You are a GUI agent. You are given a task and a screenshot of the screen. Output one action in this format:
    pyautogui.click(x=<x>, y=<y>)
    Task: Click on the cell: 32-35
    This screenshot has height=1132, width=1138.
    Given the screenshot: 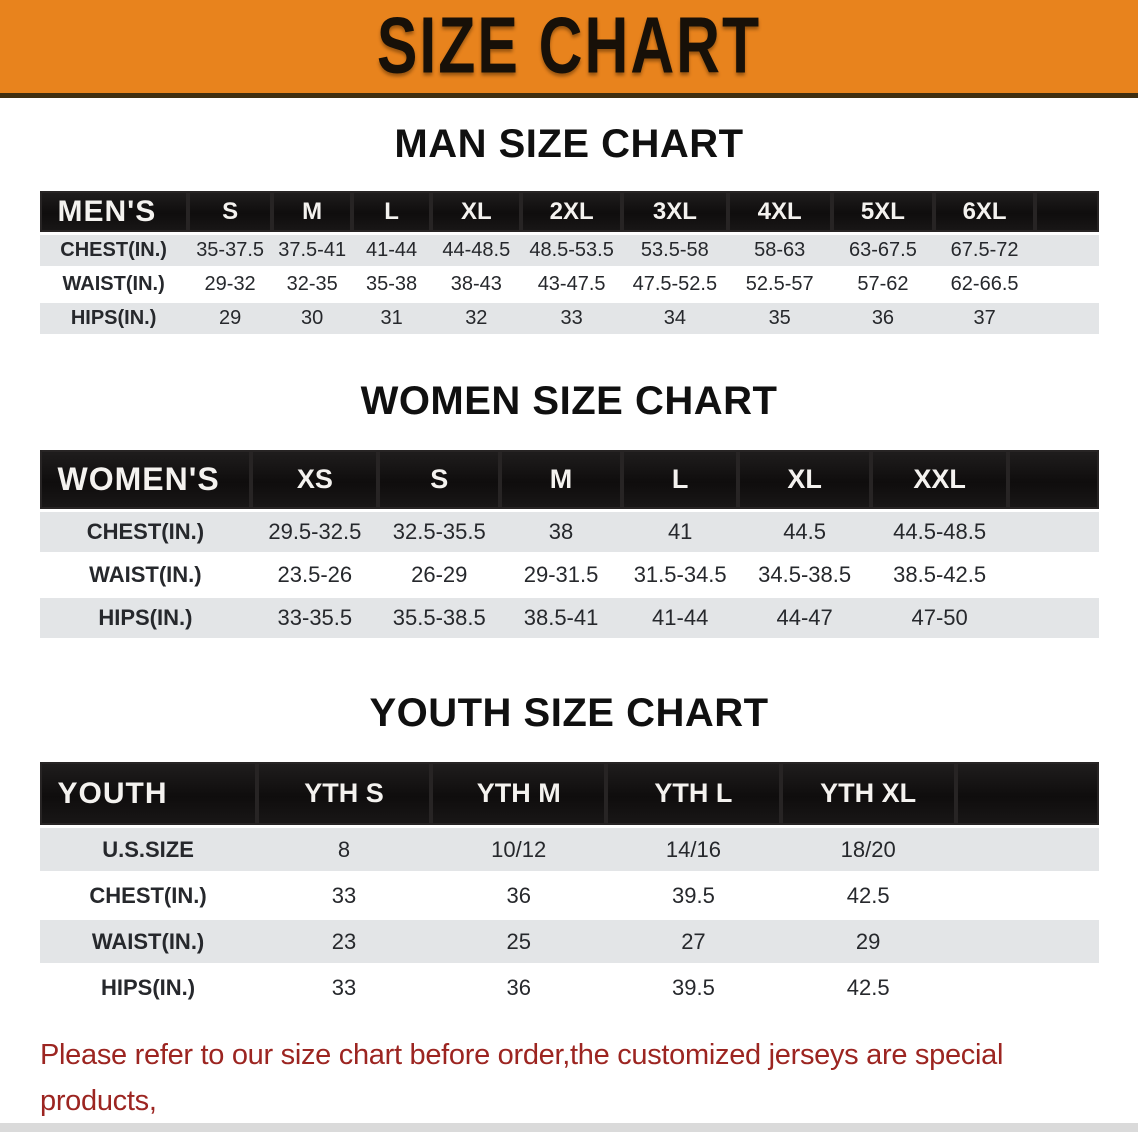 What is the action you would take?
    pyautogui.click(x=312, y=286)
    